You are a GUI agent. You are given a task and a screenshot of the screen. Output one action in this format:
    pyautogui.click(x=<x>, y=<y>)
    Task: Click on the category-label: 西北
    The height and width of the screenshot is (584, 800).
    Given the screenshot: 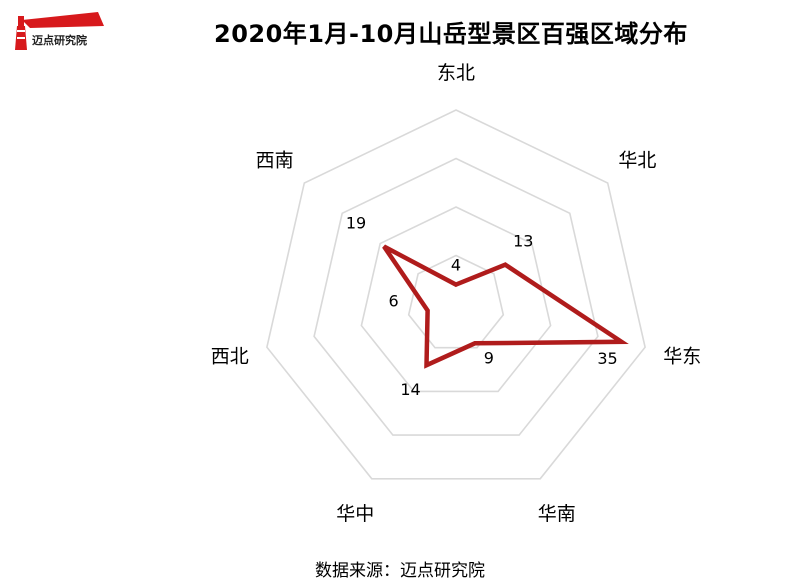 What is the action you would take?
    pyautogui.click(x=230, y=357)
    